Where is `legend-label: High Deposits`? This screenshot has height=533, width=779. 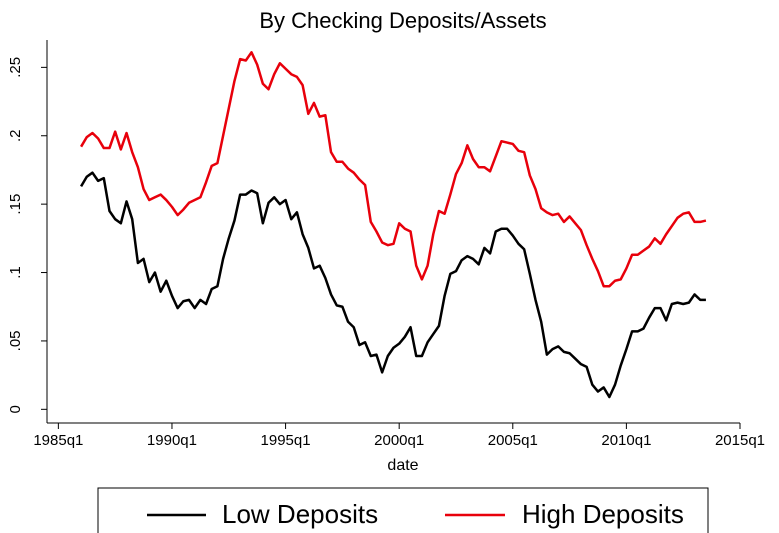
legend-label: High Deposits is located at coordinates (603, 514).